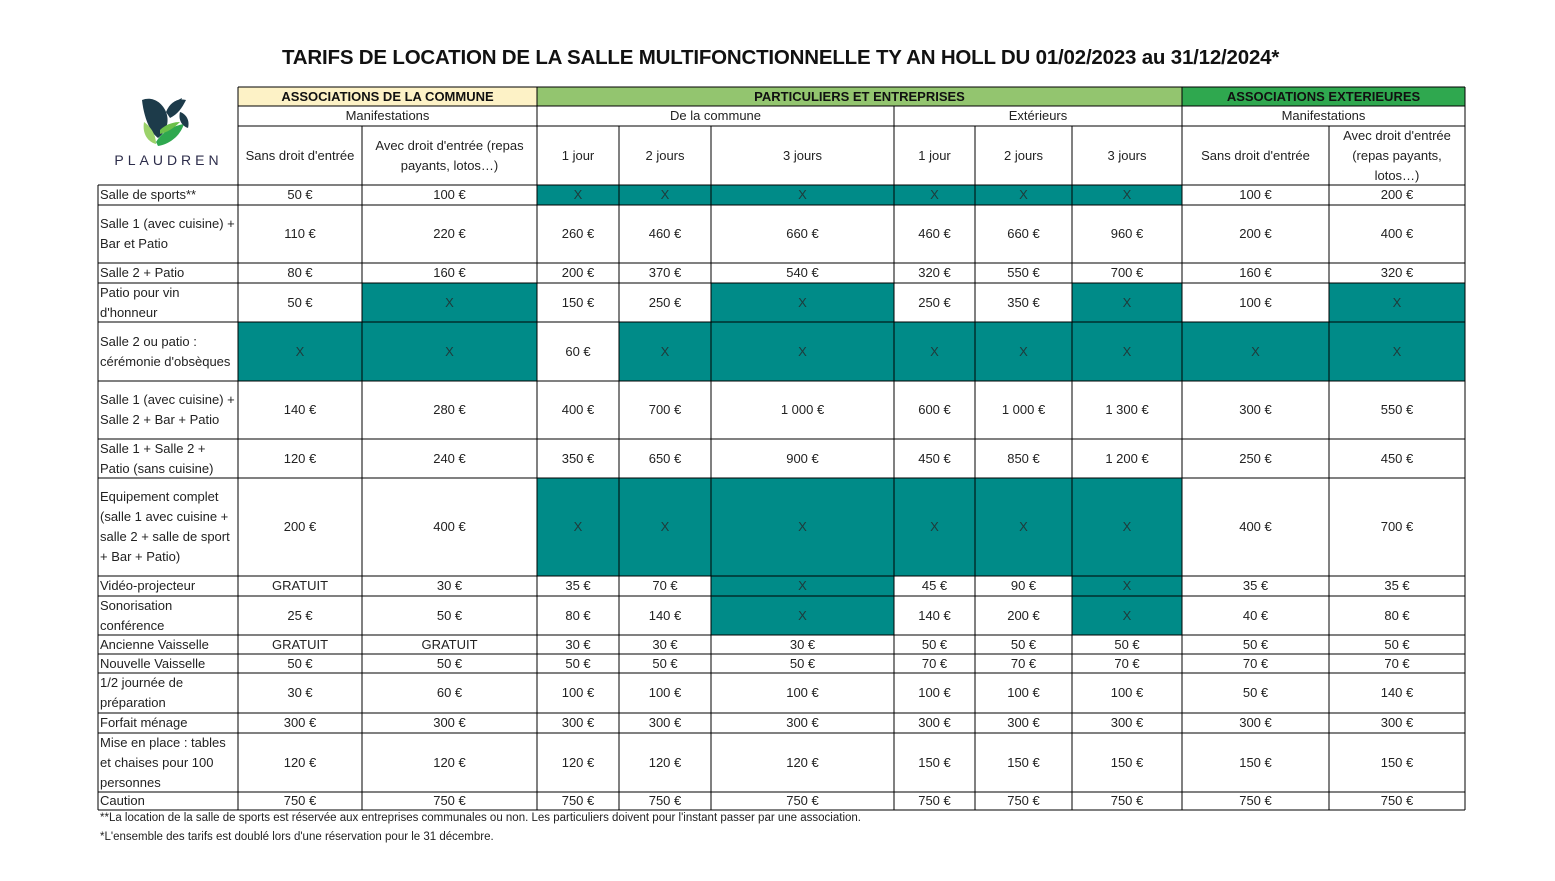 The width and height of the screenshot is (1555, 881). What do you see at coordinates (578, 155) in the screenshot?
I see `column-header: 1 jour` at bounding box center [578, 155].